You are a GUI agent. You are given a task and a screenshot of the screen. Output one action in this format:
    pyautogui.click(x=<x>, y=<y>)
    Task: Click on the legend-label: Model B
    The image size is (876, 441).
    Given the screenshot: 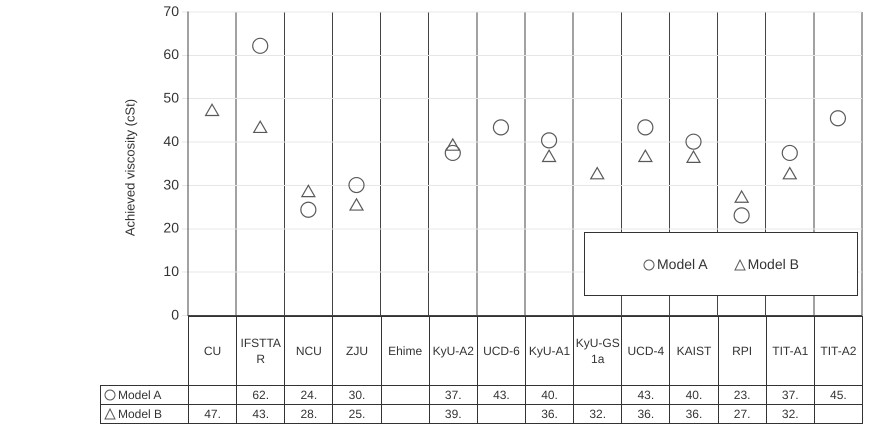 What is the action you would take?
    pyautogui.click(x=772, y=264)
    